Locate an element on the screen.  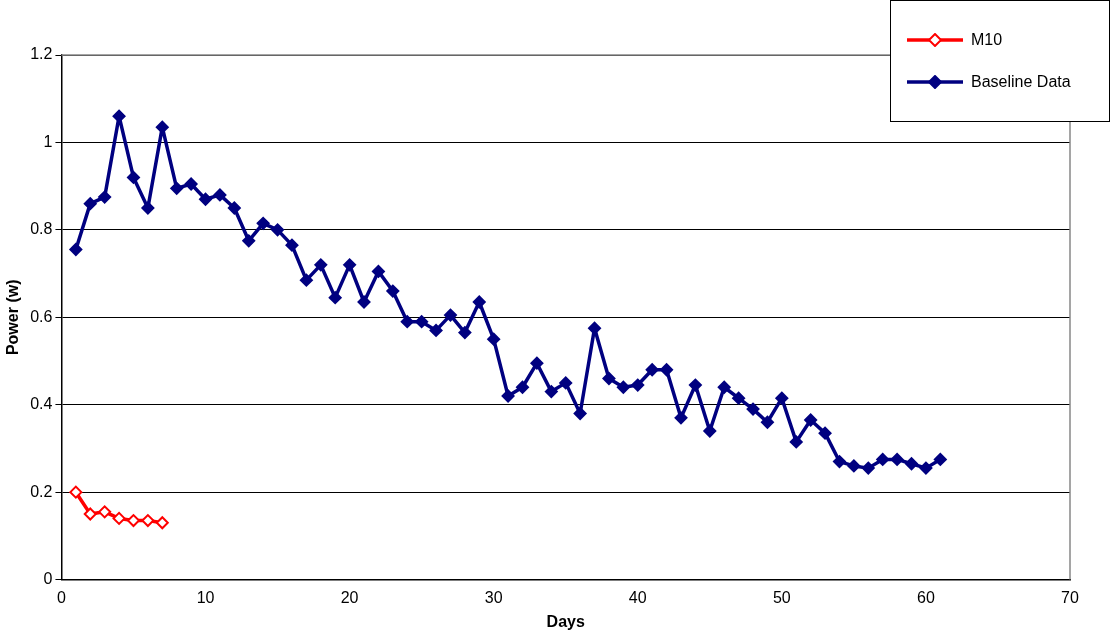
x-tick-label: 30 is located at coordinates (493, 597).